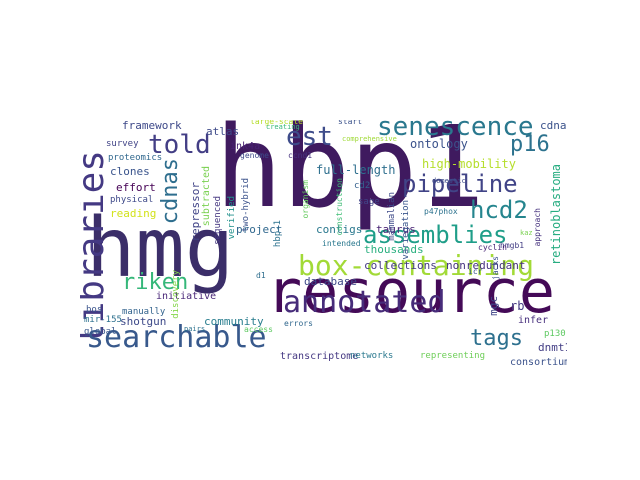 Image resolution: width=640 pixels, height=480 pixels. What do you see at coordinates (530, 144) in the screenshot?
I see `word-p16: p16` at bounding box center [530, 144].